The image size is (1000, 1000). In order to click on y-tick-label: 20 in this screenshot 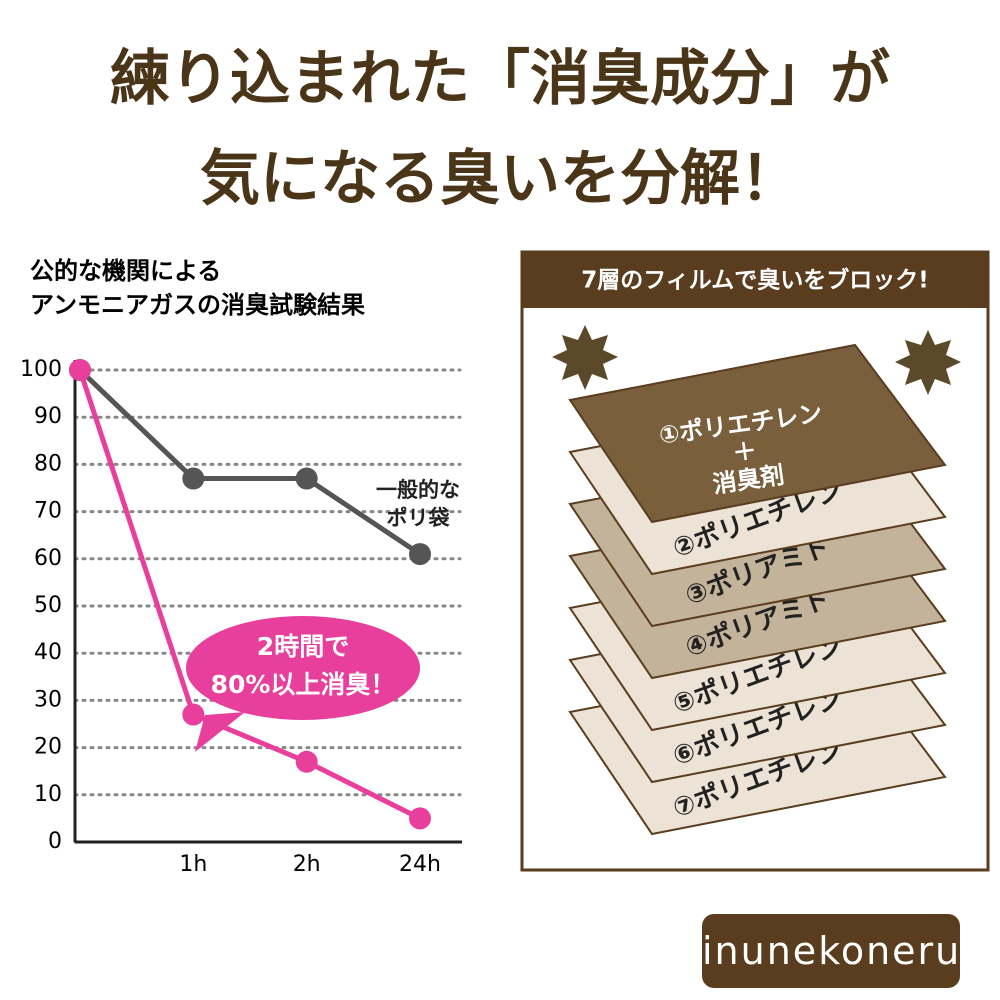, I will do `click(48, 747)`.